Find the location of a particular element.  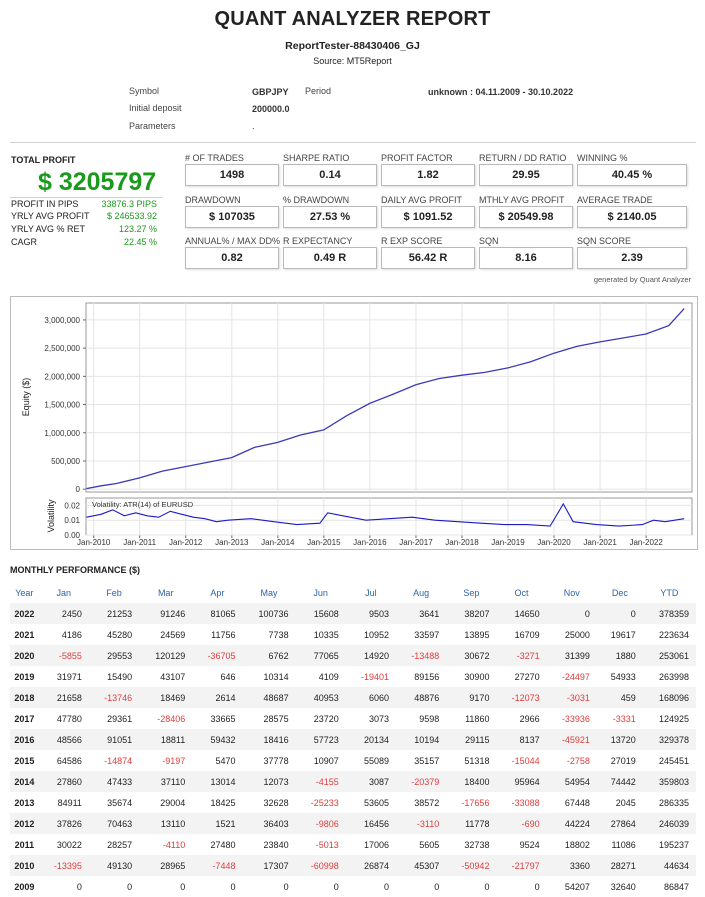

value-cell: -33936 is located at coordinates (575, 718).